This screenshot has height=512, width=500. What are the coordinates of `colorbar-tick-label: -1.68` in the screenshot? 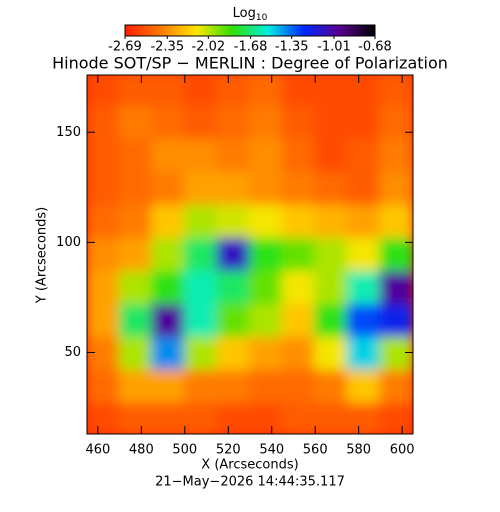 It's located at (251, 47).